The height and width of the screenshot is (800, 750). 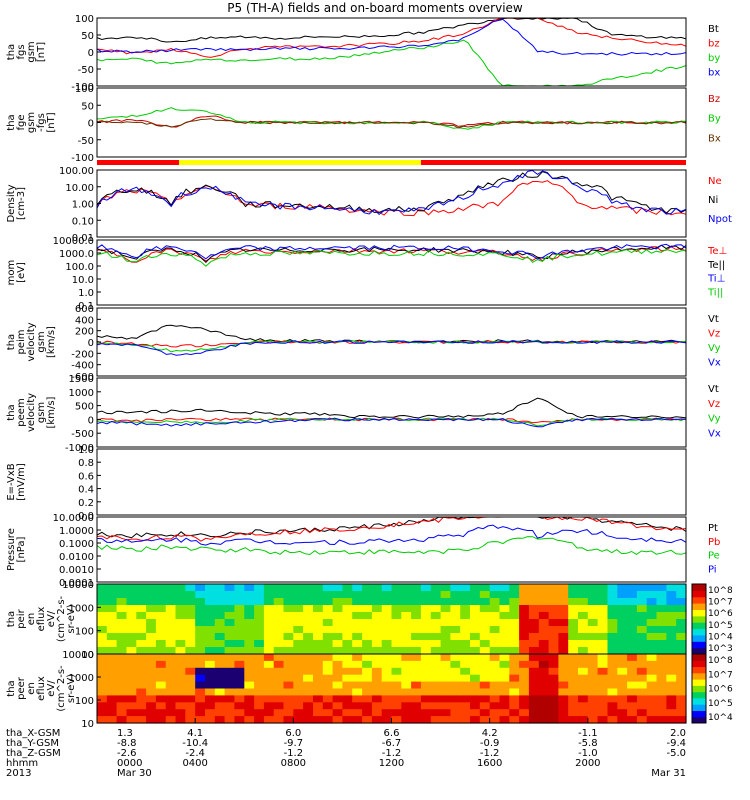 What do you see at coordinates (588, 743) in the screenshot?
I see `time-axis-value: -5.8` at bounding box center [588, 743].